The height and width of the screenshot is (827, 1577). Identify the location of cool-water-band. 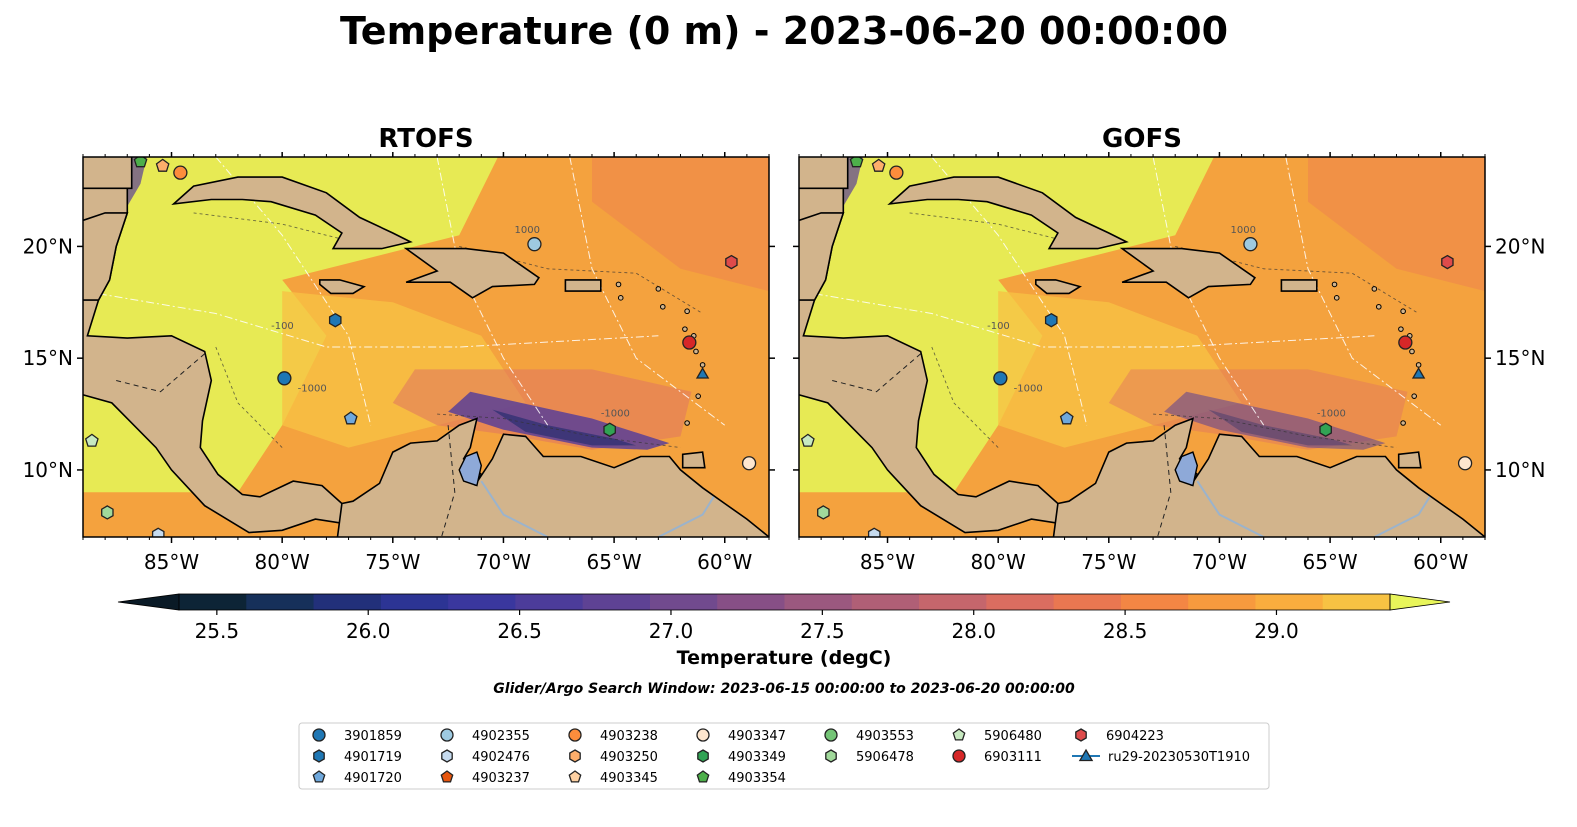
(559, 420).